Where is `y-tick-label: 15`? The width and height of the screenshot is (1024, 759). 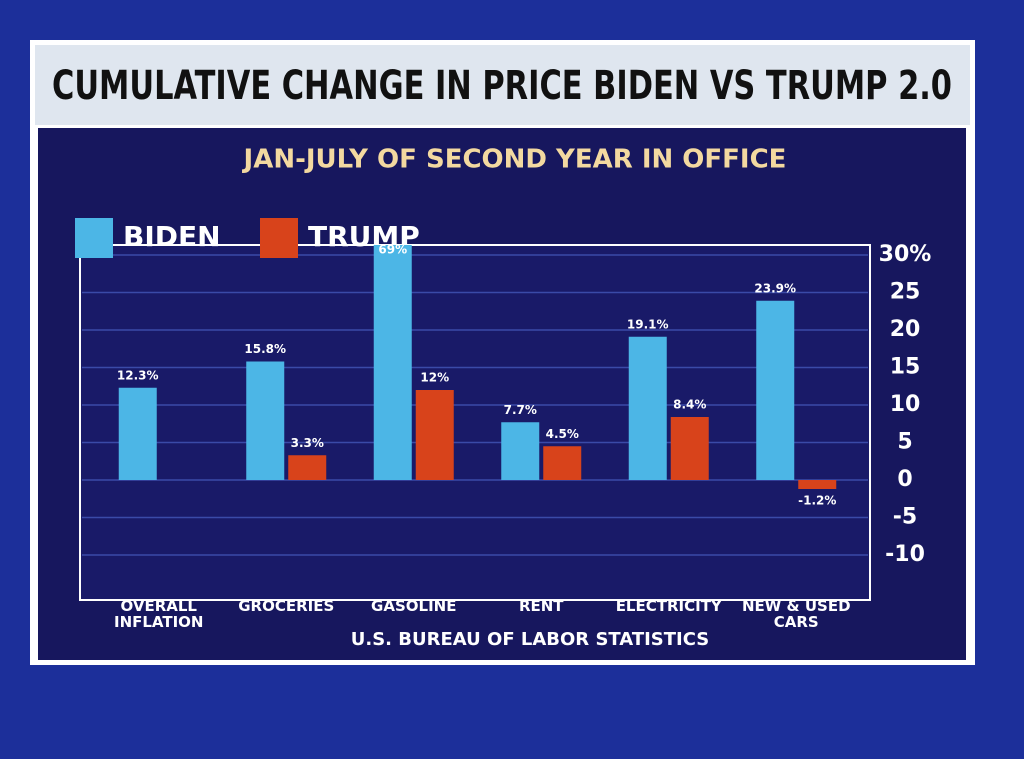
y-tick-label: 15 is located at coordinates (905, 367).